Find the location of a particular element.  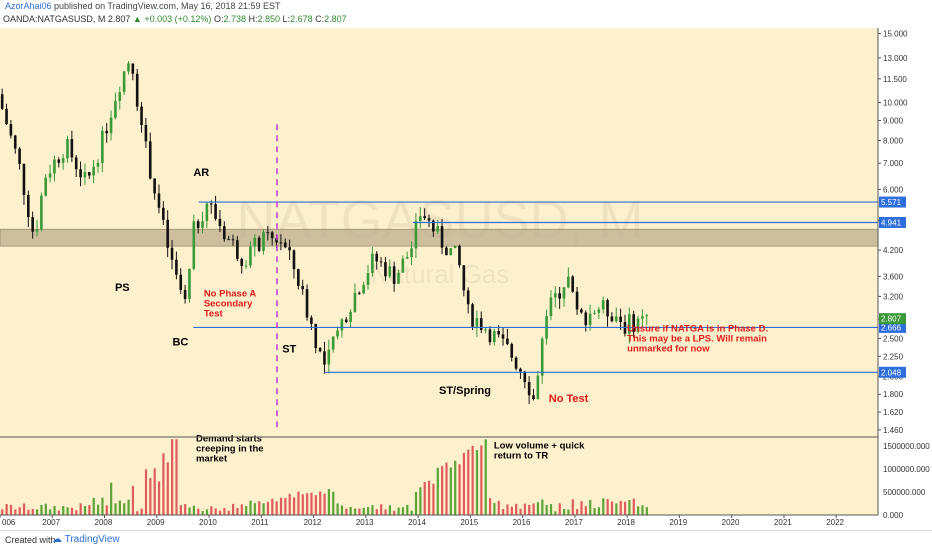

x-tick-label: 2007 is located at coordinates (51, 522).